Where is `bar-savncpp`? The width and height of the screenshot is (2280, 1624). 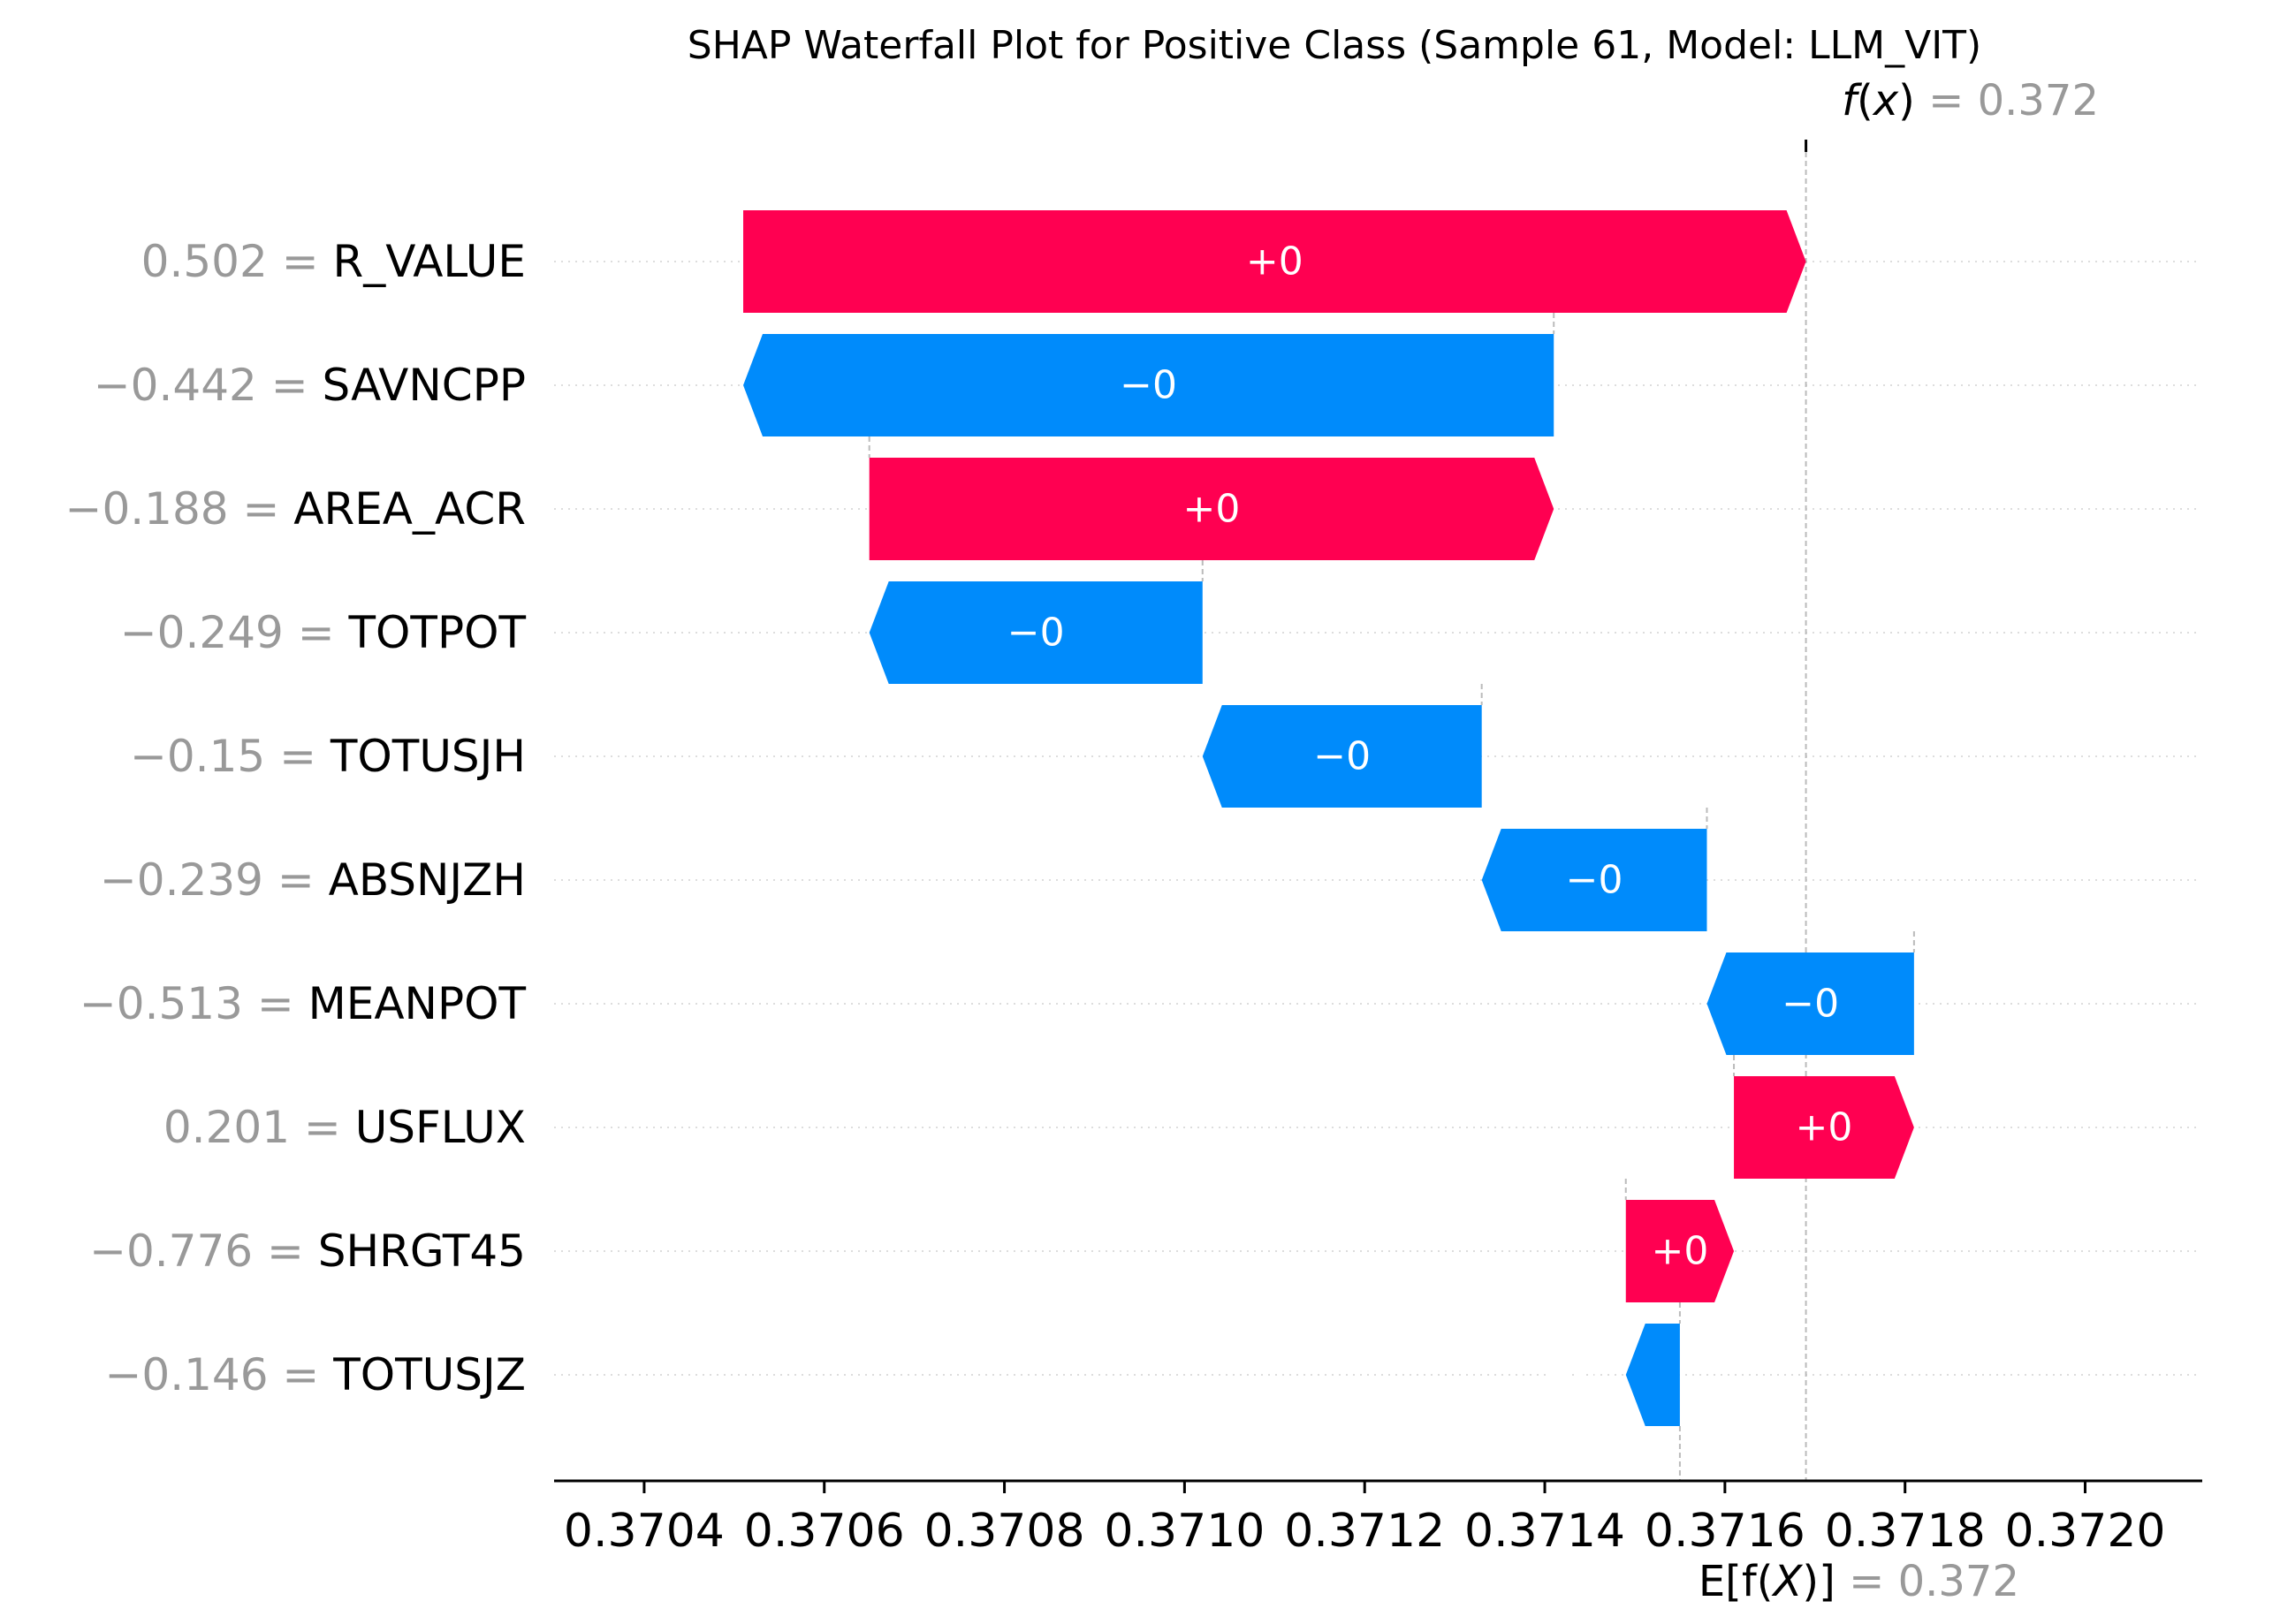 bar-savncpp is located at coordinates (1148, 385).